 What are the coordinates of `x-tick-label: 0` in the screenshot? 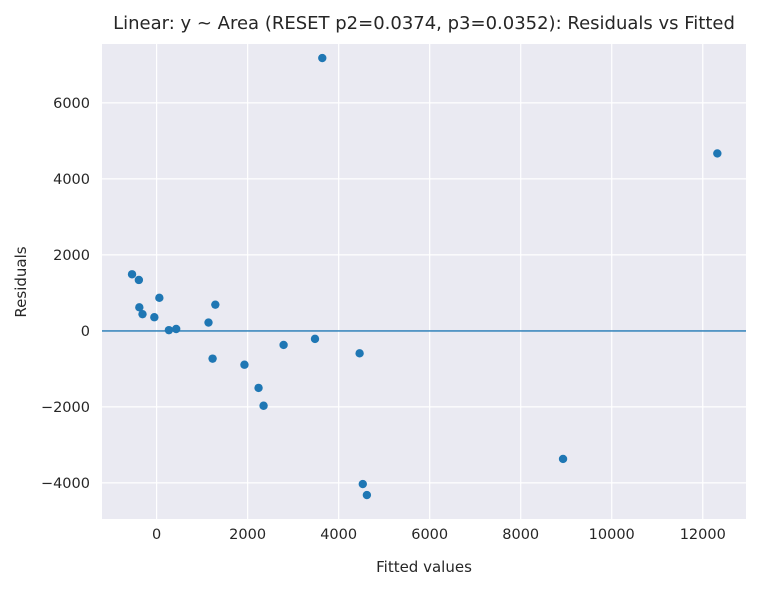 It's located at (156, 535).